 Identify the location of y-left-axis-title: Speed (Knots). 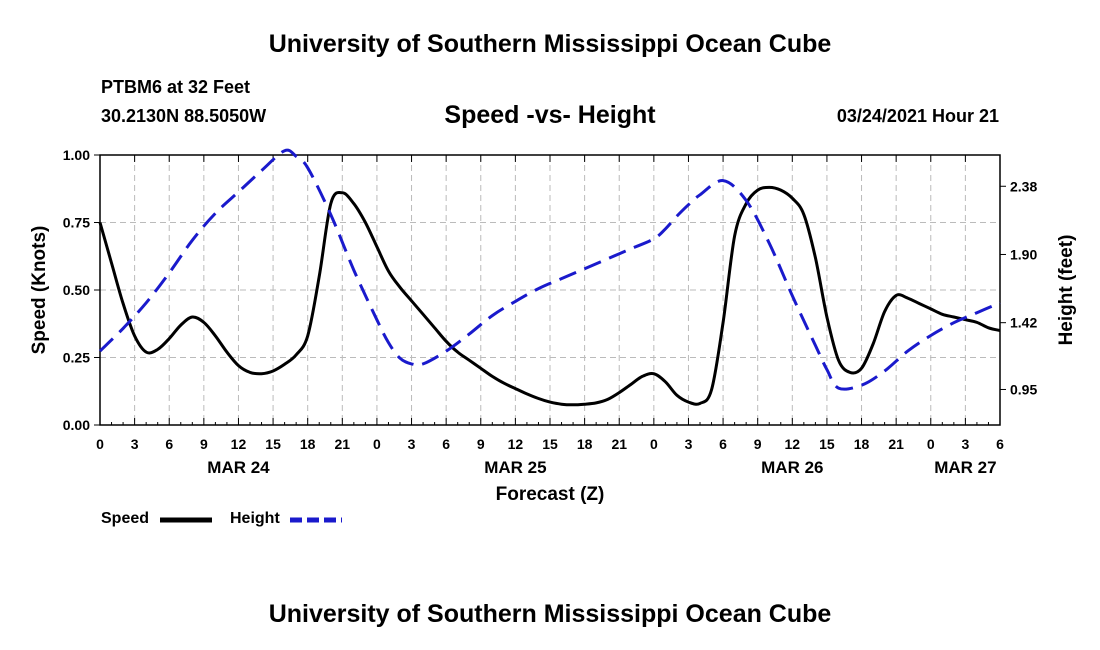
(39, 290).